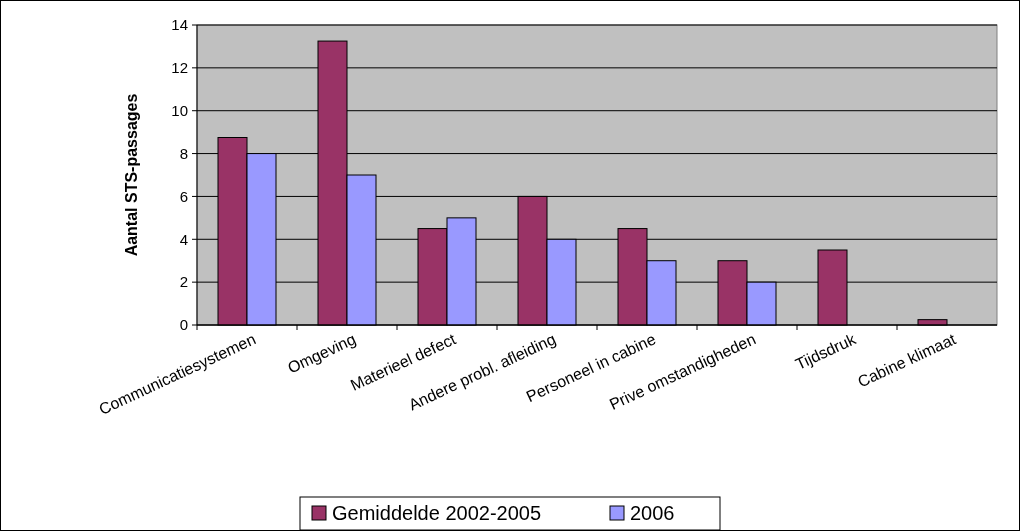 The height and width of the screenshot is (531, 1020). What do you see at coordinates (183, 325) in the screenshot?
I see `y-tick-label: 0` at bounding box center [183, 325].